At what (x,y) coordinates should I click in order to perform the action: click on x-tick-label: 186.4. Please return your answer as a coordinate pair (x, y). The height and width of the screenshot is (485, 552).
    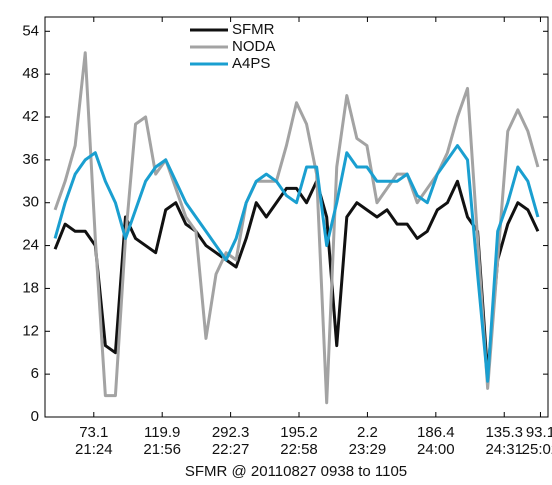
    Looking at the image, I should click on (436, 432).